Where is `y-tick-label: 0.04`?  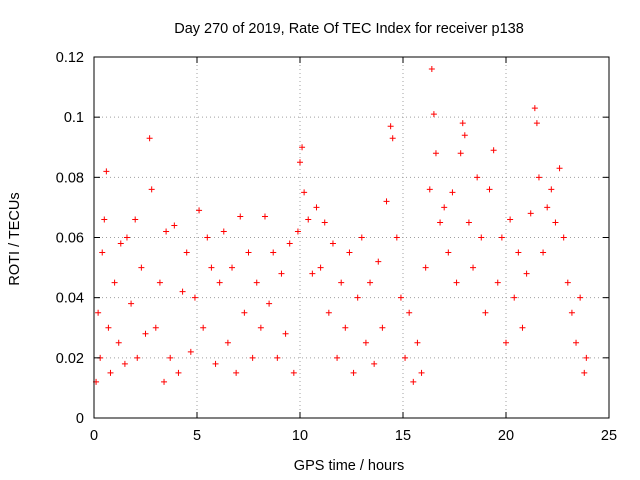 y-tick-label: 0.04 is located at coordinates (70, 299).